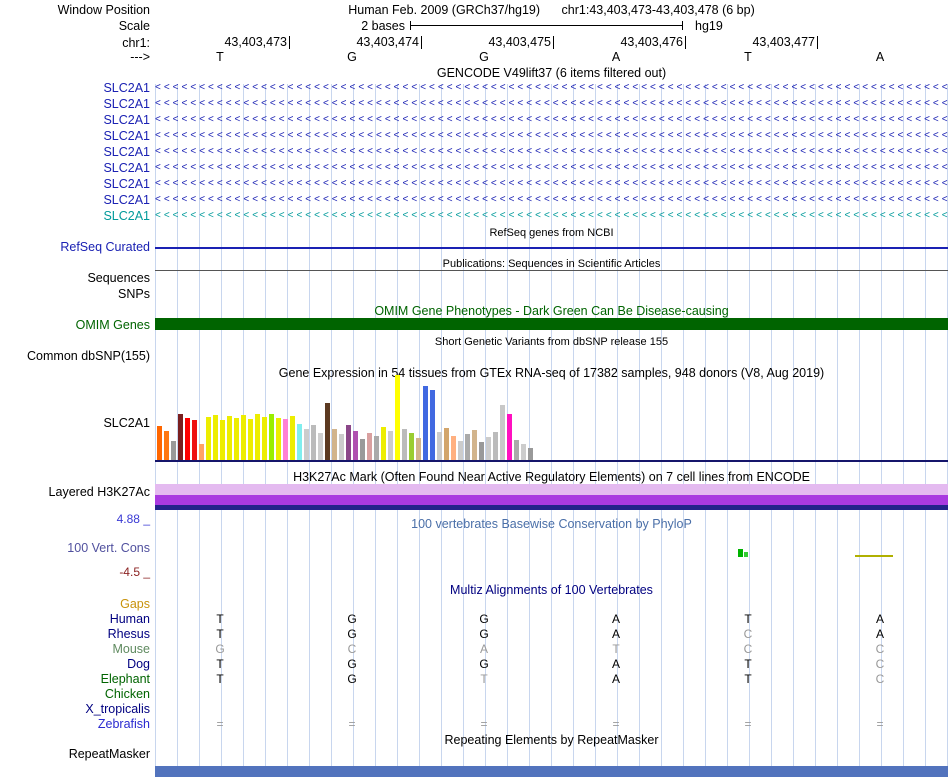 The width and height of the screenshot is (950, 777). What do you see at coordinates (88, 356) in the screenshot?
I see `label-common-dbsnp: Common dbSNP(155)` at bounding box center [88, 356].